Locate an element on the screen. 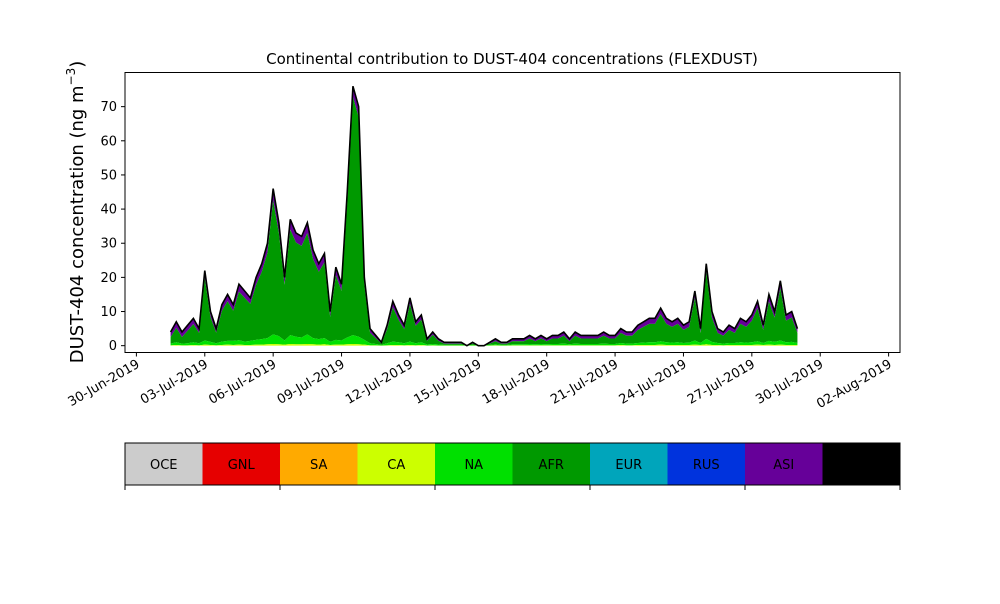  legend-swatch-asi is located at coordinates (784, 464).